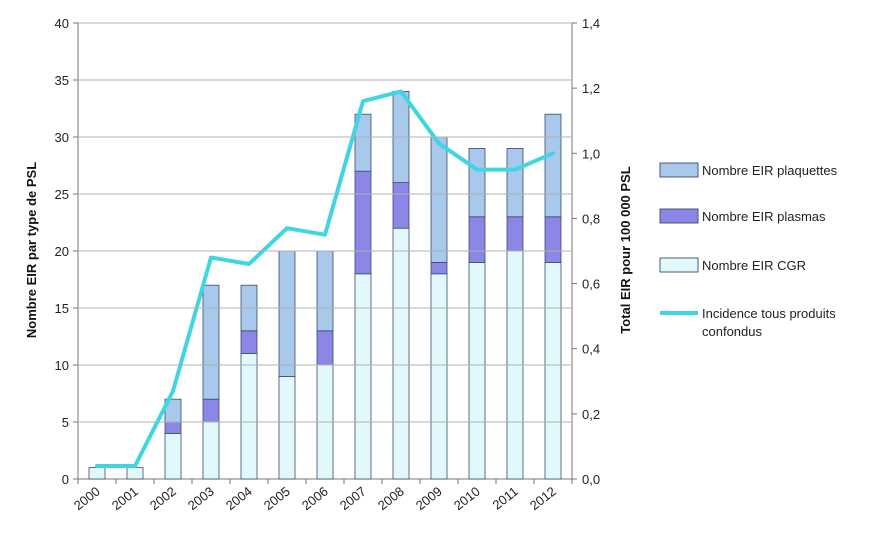 The width and height of the screenshot is (885, 535). I want to click on x-tick-label: 2004, so click(239, 499).